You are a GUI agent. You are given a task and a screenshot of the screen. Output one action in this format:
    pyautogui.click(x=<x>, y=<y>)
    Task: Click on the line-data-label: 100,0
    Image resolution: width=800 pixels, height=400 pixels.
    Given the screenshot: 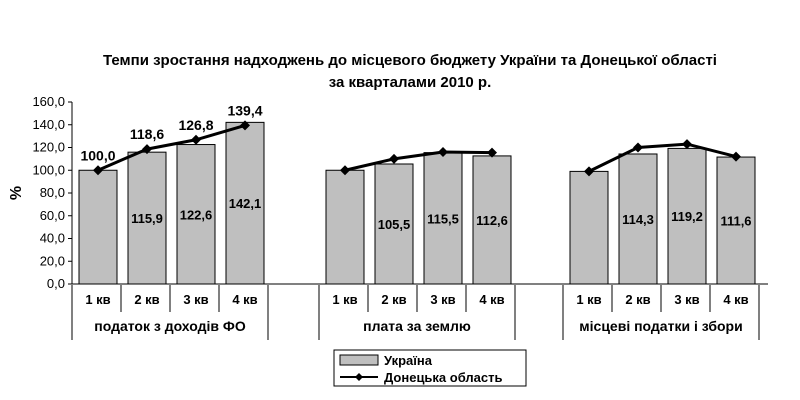 What is the action you would take?
    pyautogui.click(x=97, y=155)
    